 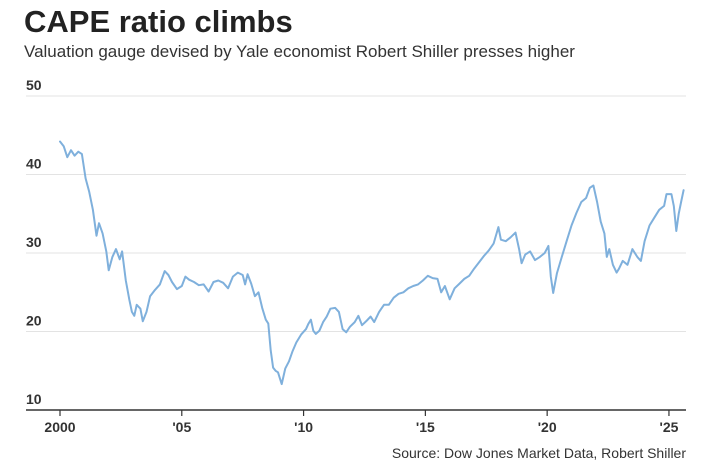 I want to click on y-tick-label-30: 30, so click(x=34, y=242).